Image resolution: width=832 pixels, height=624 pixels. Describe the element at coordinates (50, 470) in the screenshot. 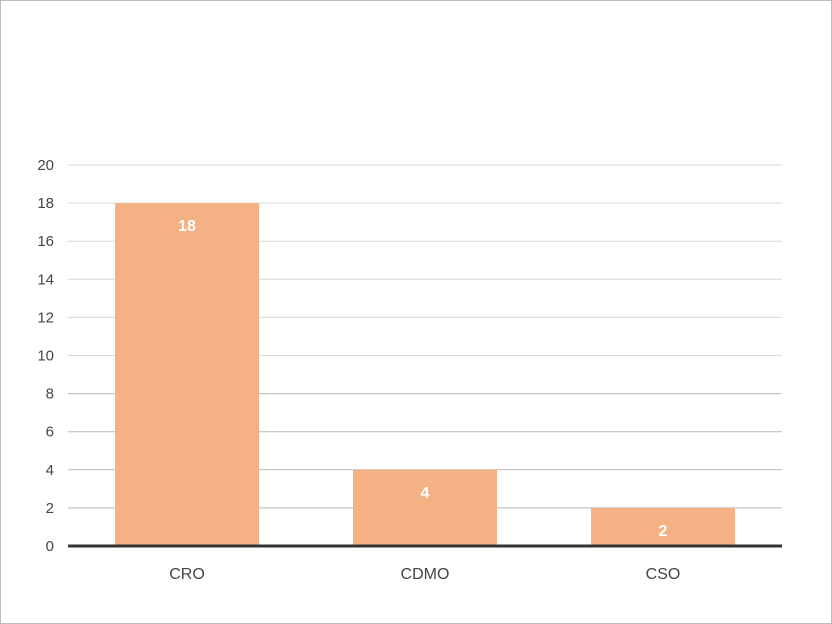

I see `y-tick-label: 4` at that location.